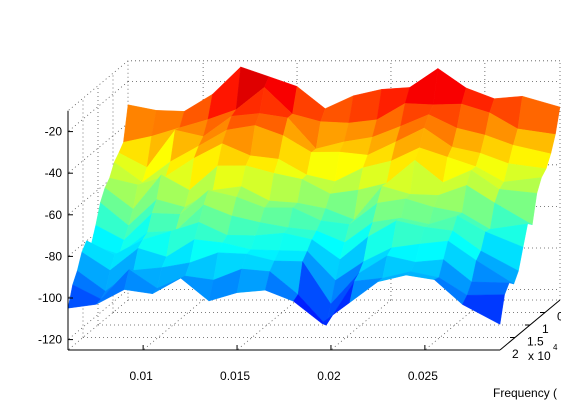 The height and width of the screenshot is (420, 561). What do you see at coordinates (235, 376) in the screenshot?
I see `x-tick-label: 0.015` at bounding box center [235, 376].